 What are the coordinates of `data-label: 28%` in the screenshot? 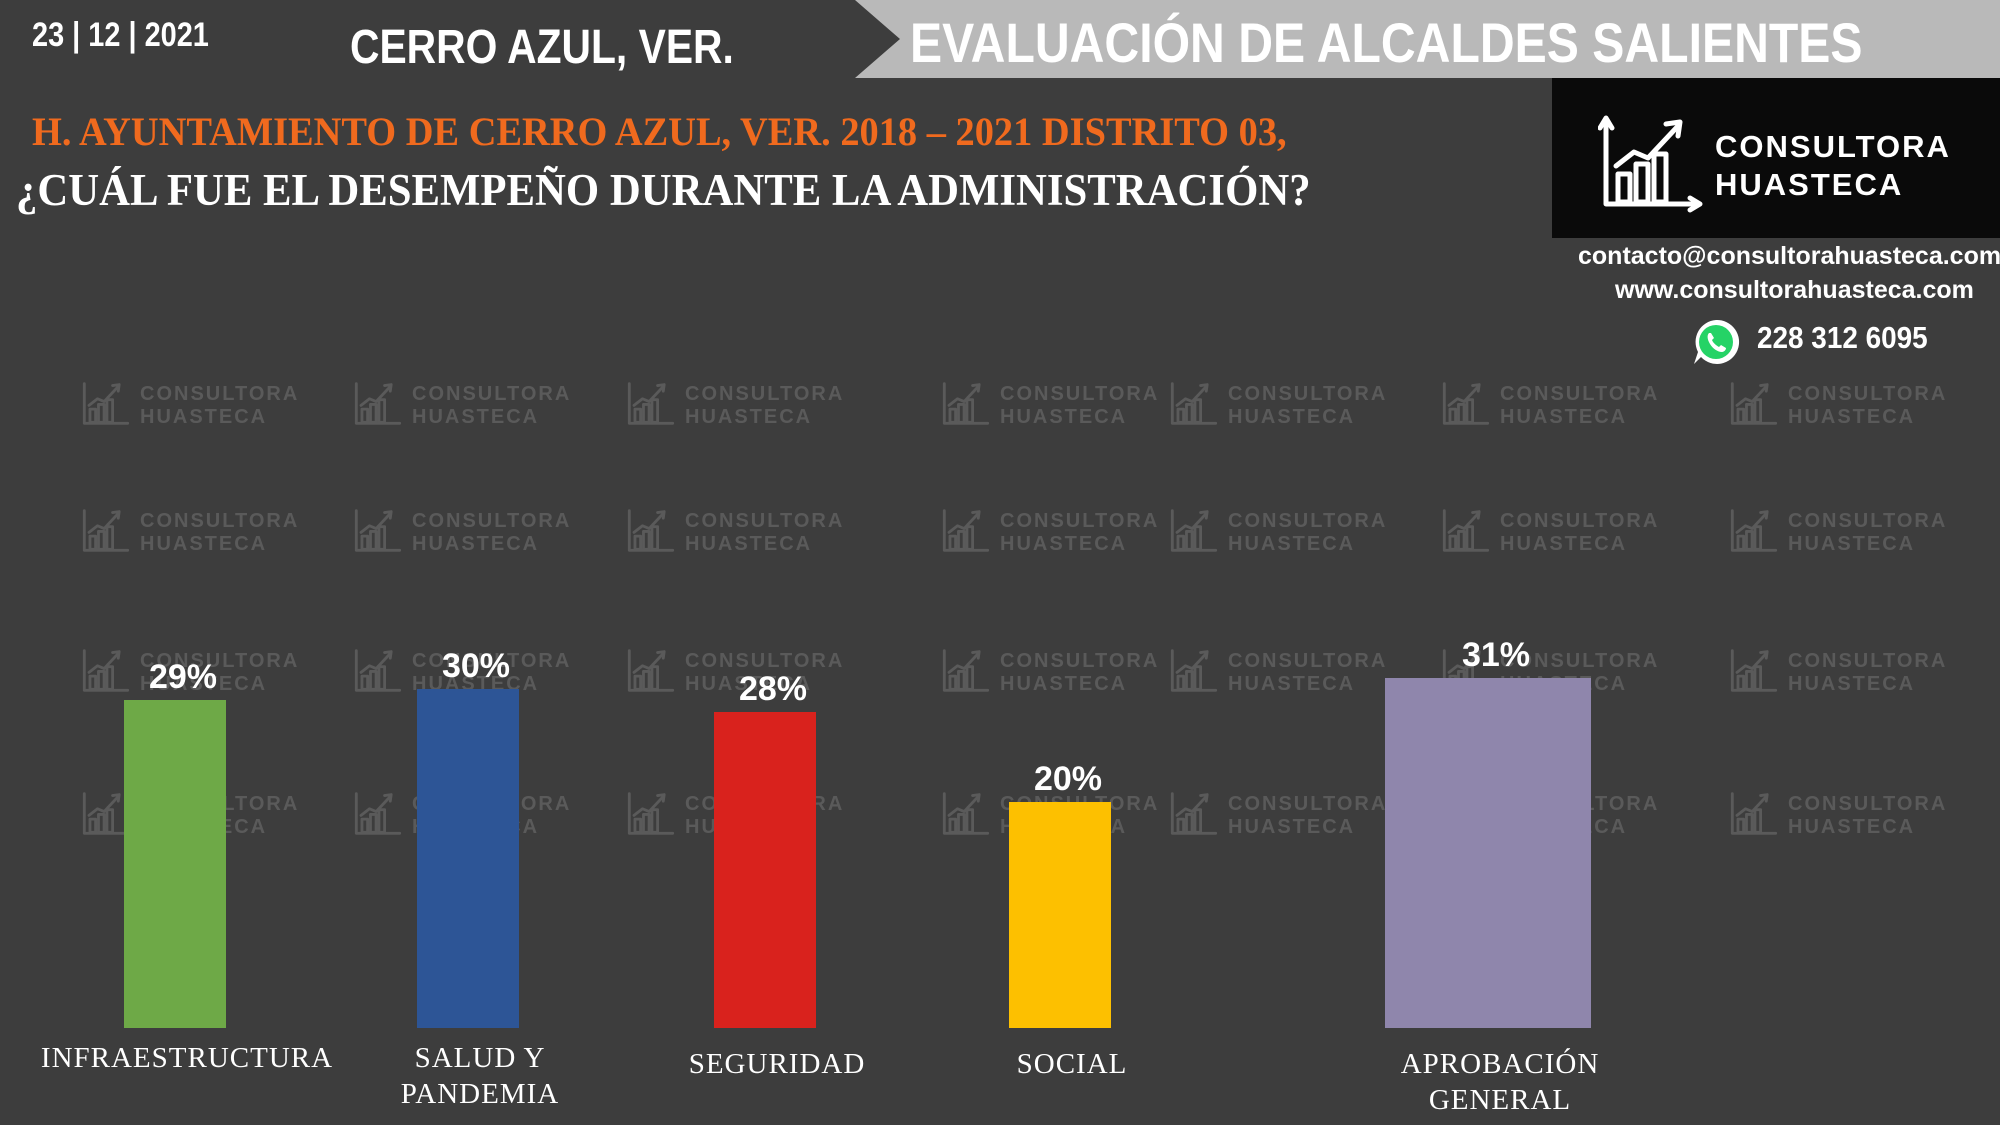 It's located at (773, 688).